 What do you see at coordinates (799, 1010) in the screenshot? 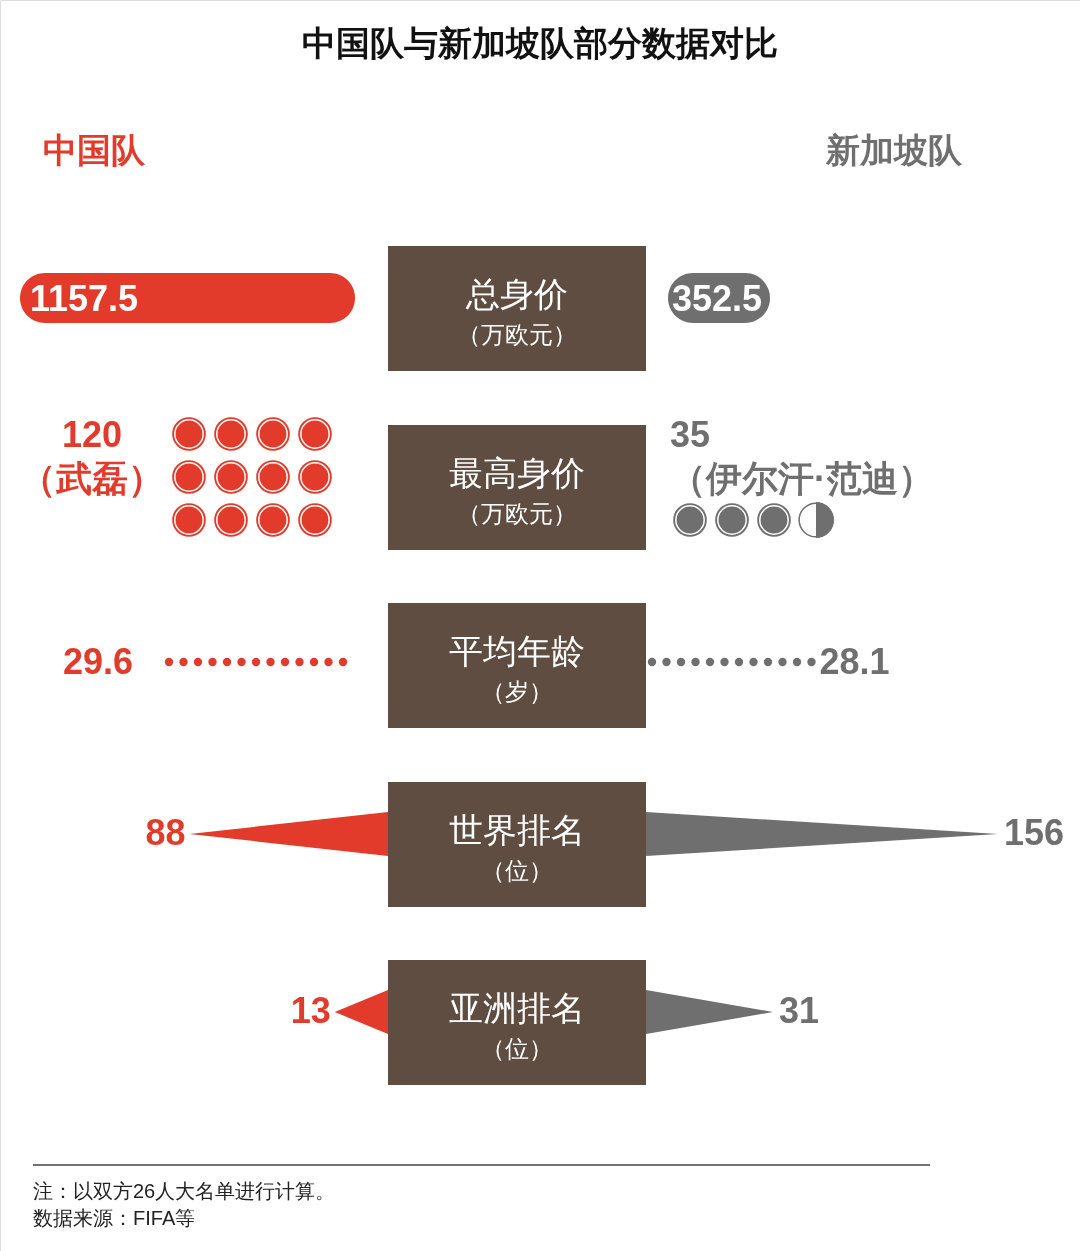
I see `data-label: 31` at bounding box center [799, 1010].